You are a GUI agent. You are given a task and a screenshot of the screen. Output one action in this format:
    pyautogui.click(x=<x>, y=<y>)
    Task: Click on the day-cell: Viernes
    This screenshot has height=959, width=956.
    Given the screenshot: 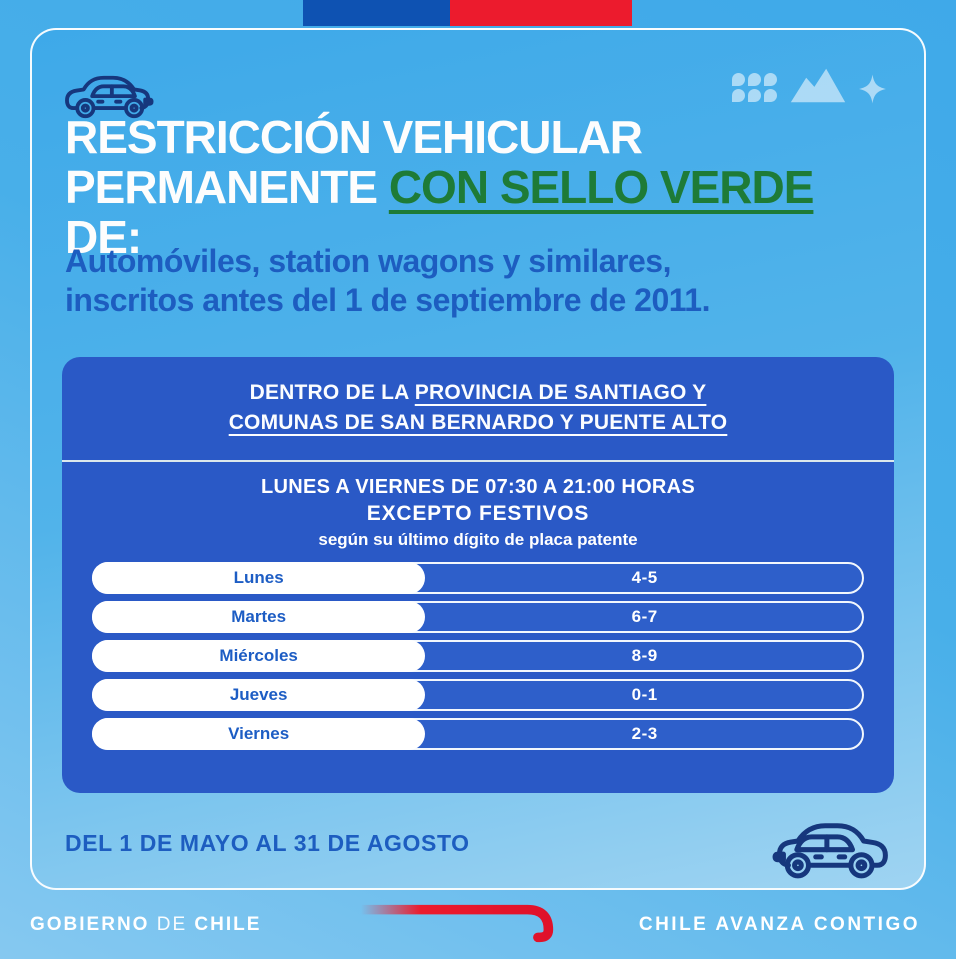 What is the action you would take?
    pyautogui.click(x=259, y=734)
    